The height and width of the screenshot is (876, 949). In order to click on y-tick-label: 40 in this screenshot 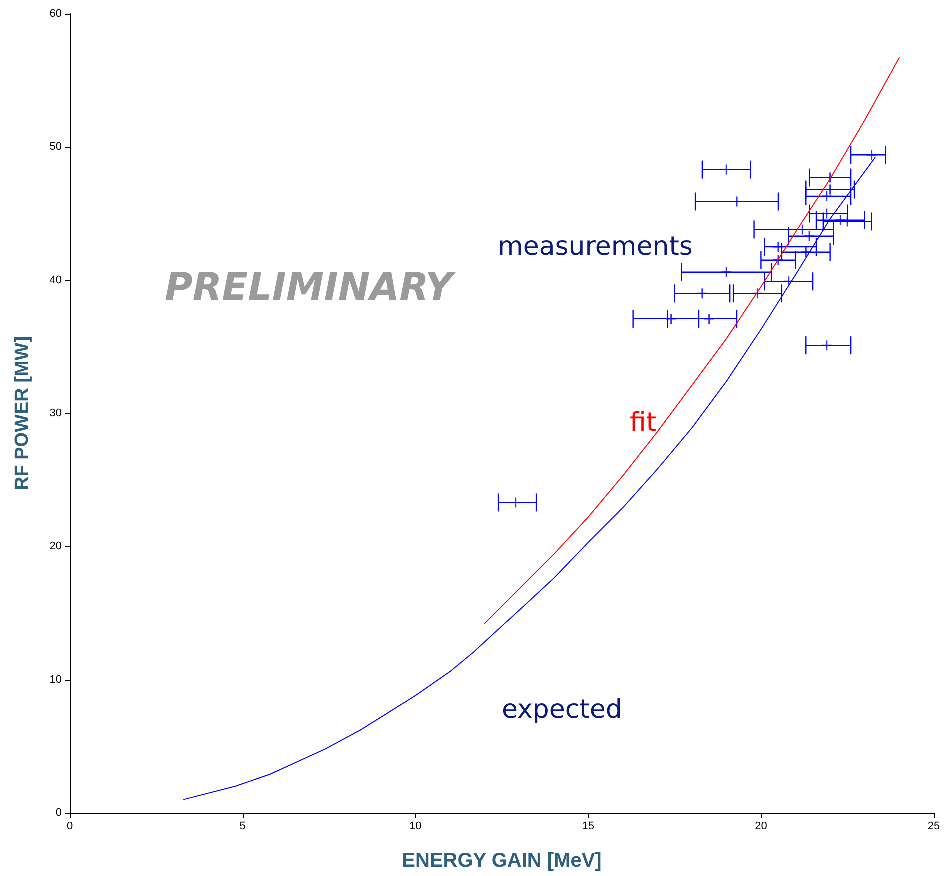, I will do `click(56, 280)`.